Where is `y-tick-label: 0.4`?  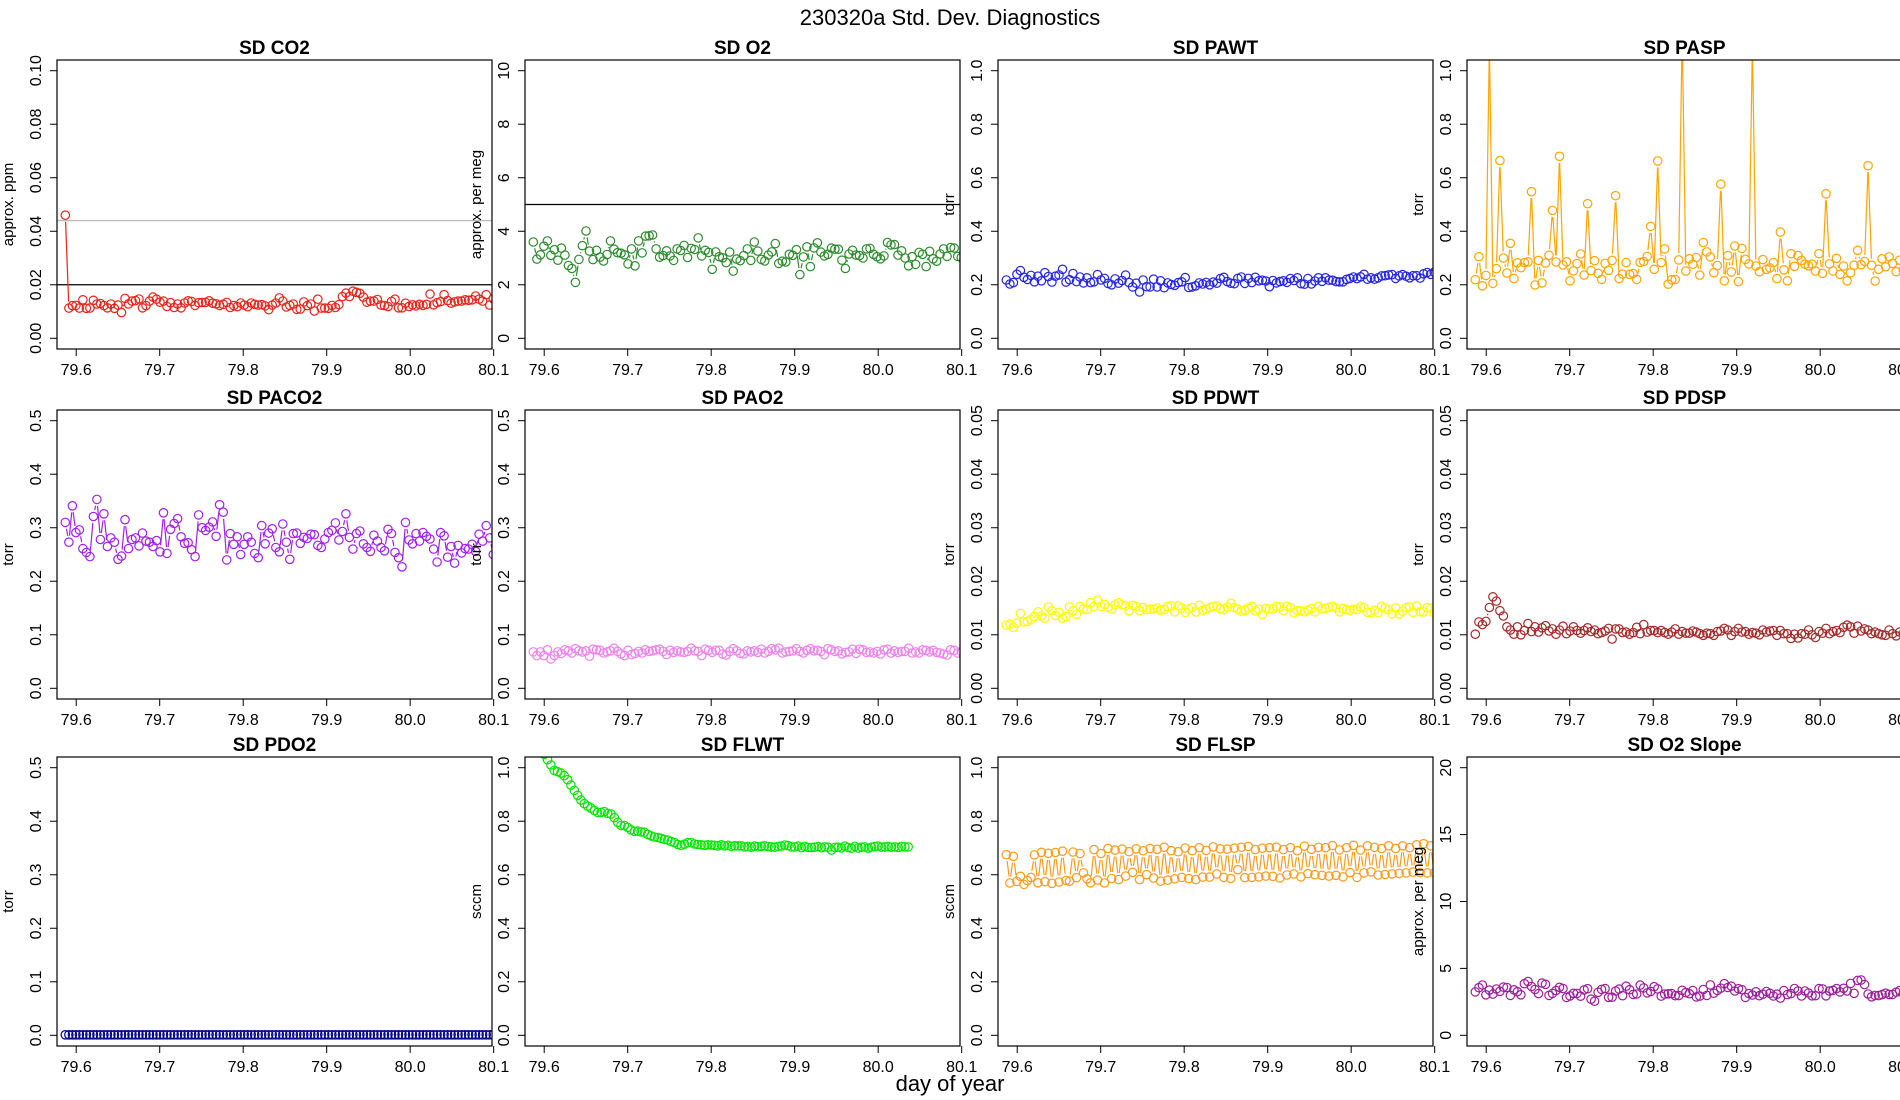 y-tick-label: 0.4 is located at coordinates (977, 231).